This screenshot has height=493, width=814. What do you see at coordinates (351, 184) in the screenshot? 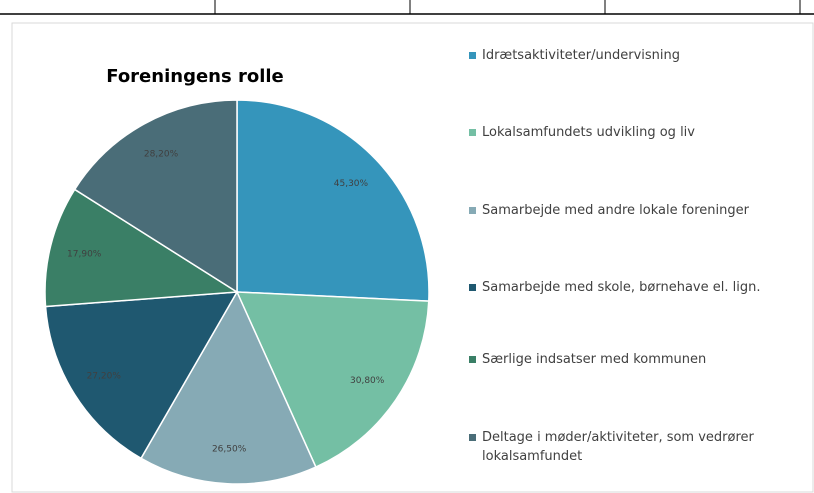
I see `data-label: 45,30%` at bounding box center [351, 184].